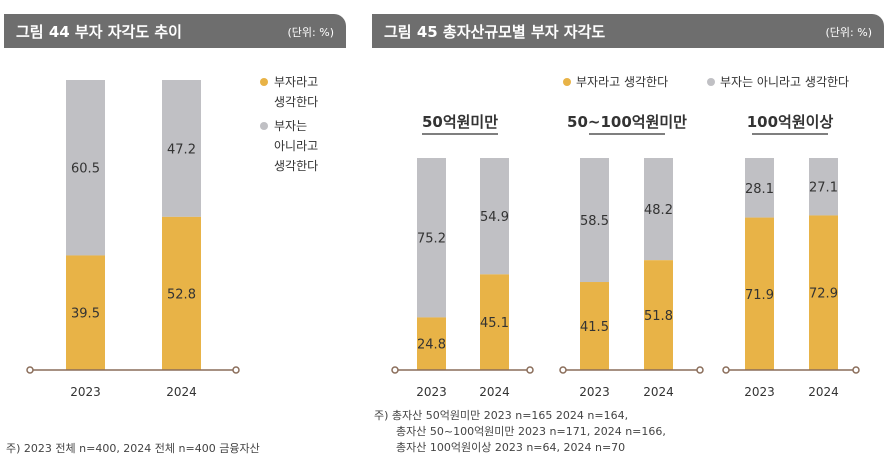 Image resolution: width=888 pixels, height=462 pixels. I want to click on fig44-2024-rich-bar, so click(181, 293).